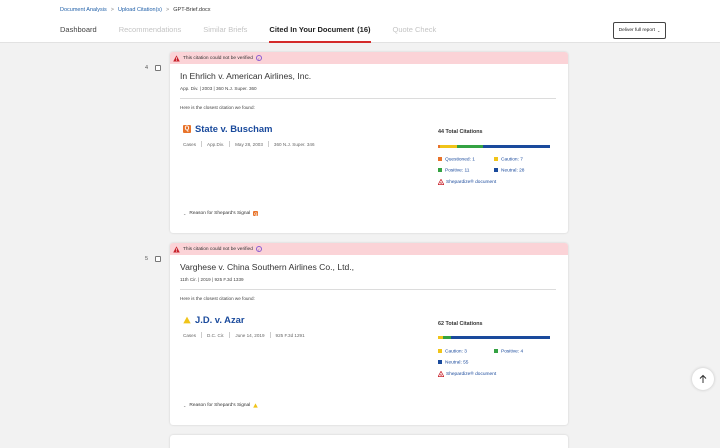 The image size is (720, 448). Describe the element at coordinates (457, 171) in the screenshot. I see `legend-label: Positive: 11` at that location.